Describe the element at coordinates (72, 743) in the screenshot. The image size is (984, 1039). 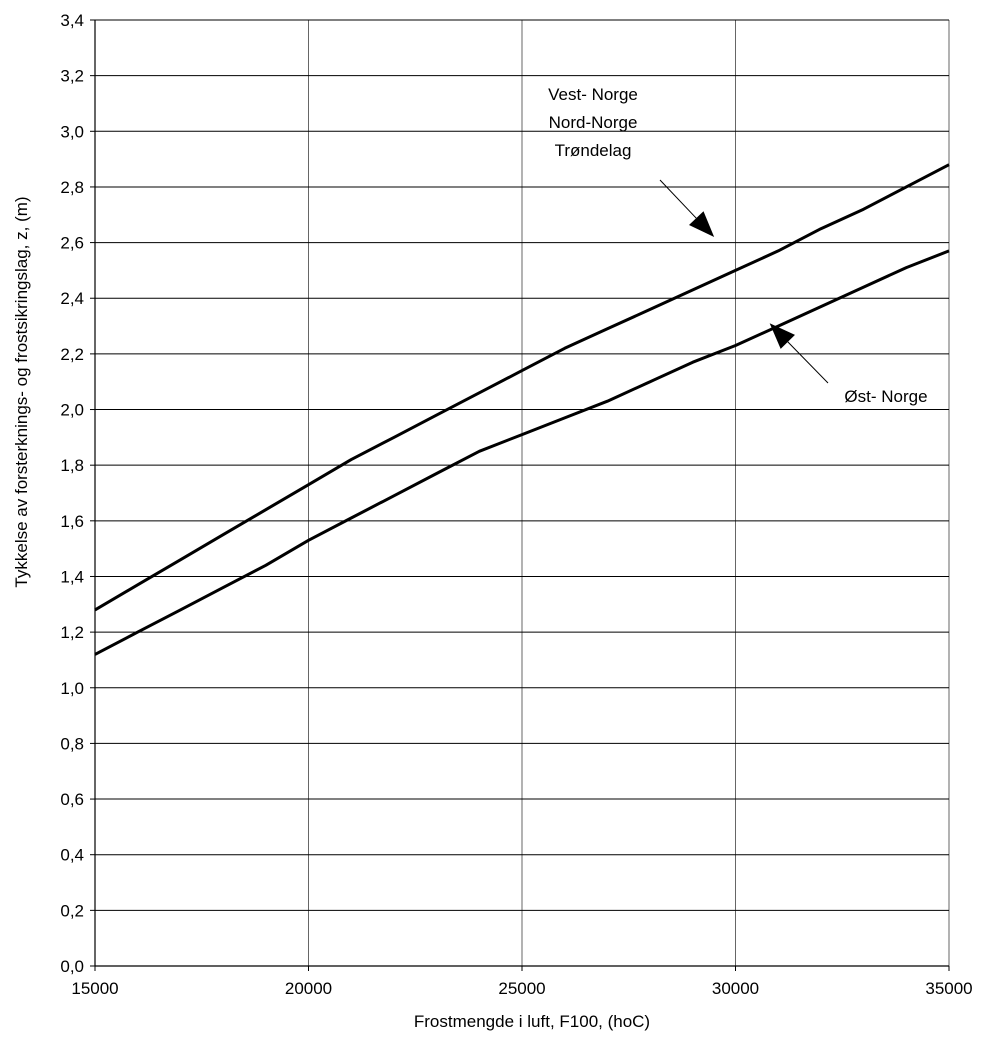
I see `y-tick-label: 0,8` at that location.